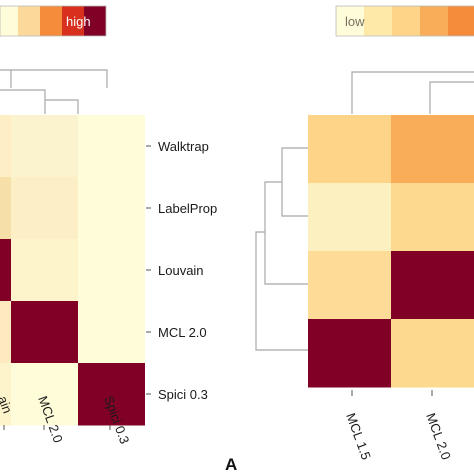 The height and width of the screenshot is (474, 474). Describe the element at coordinates (7, 404) in the screenshot. I see `column-label: ain` at that location.